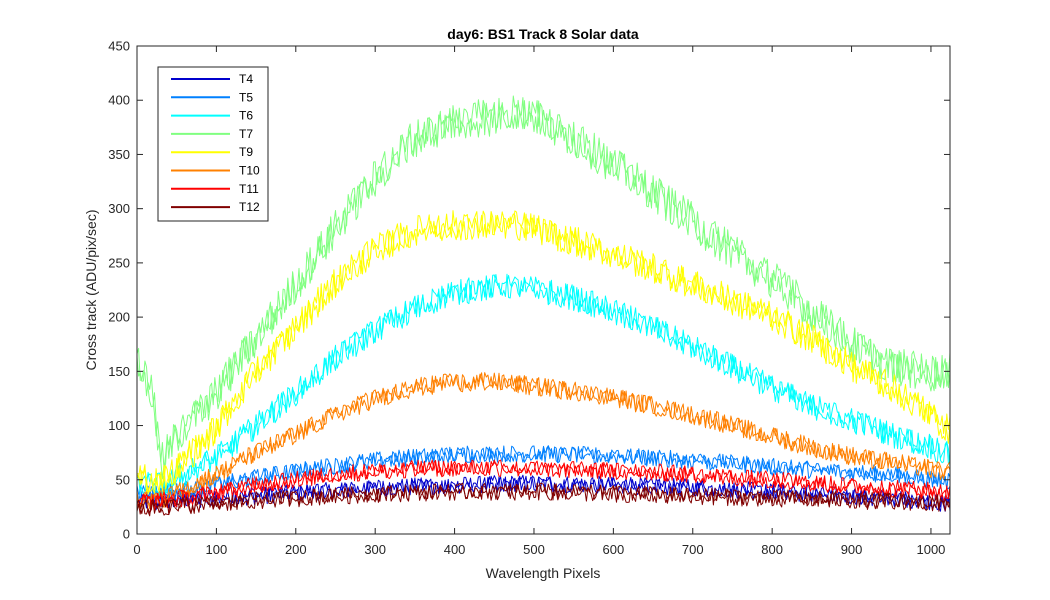 The height and width of the screenshot is (600, 1050). Describe the element at coordinates (246, 97) in the screenshot. I see `legend-label-t5: T5` at that location.